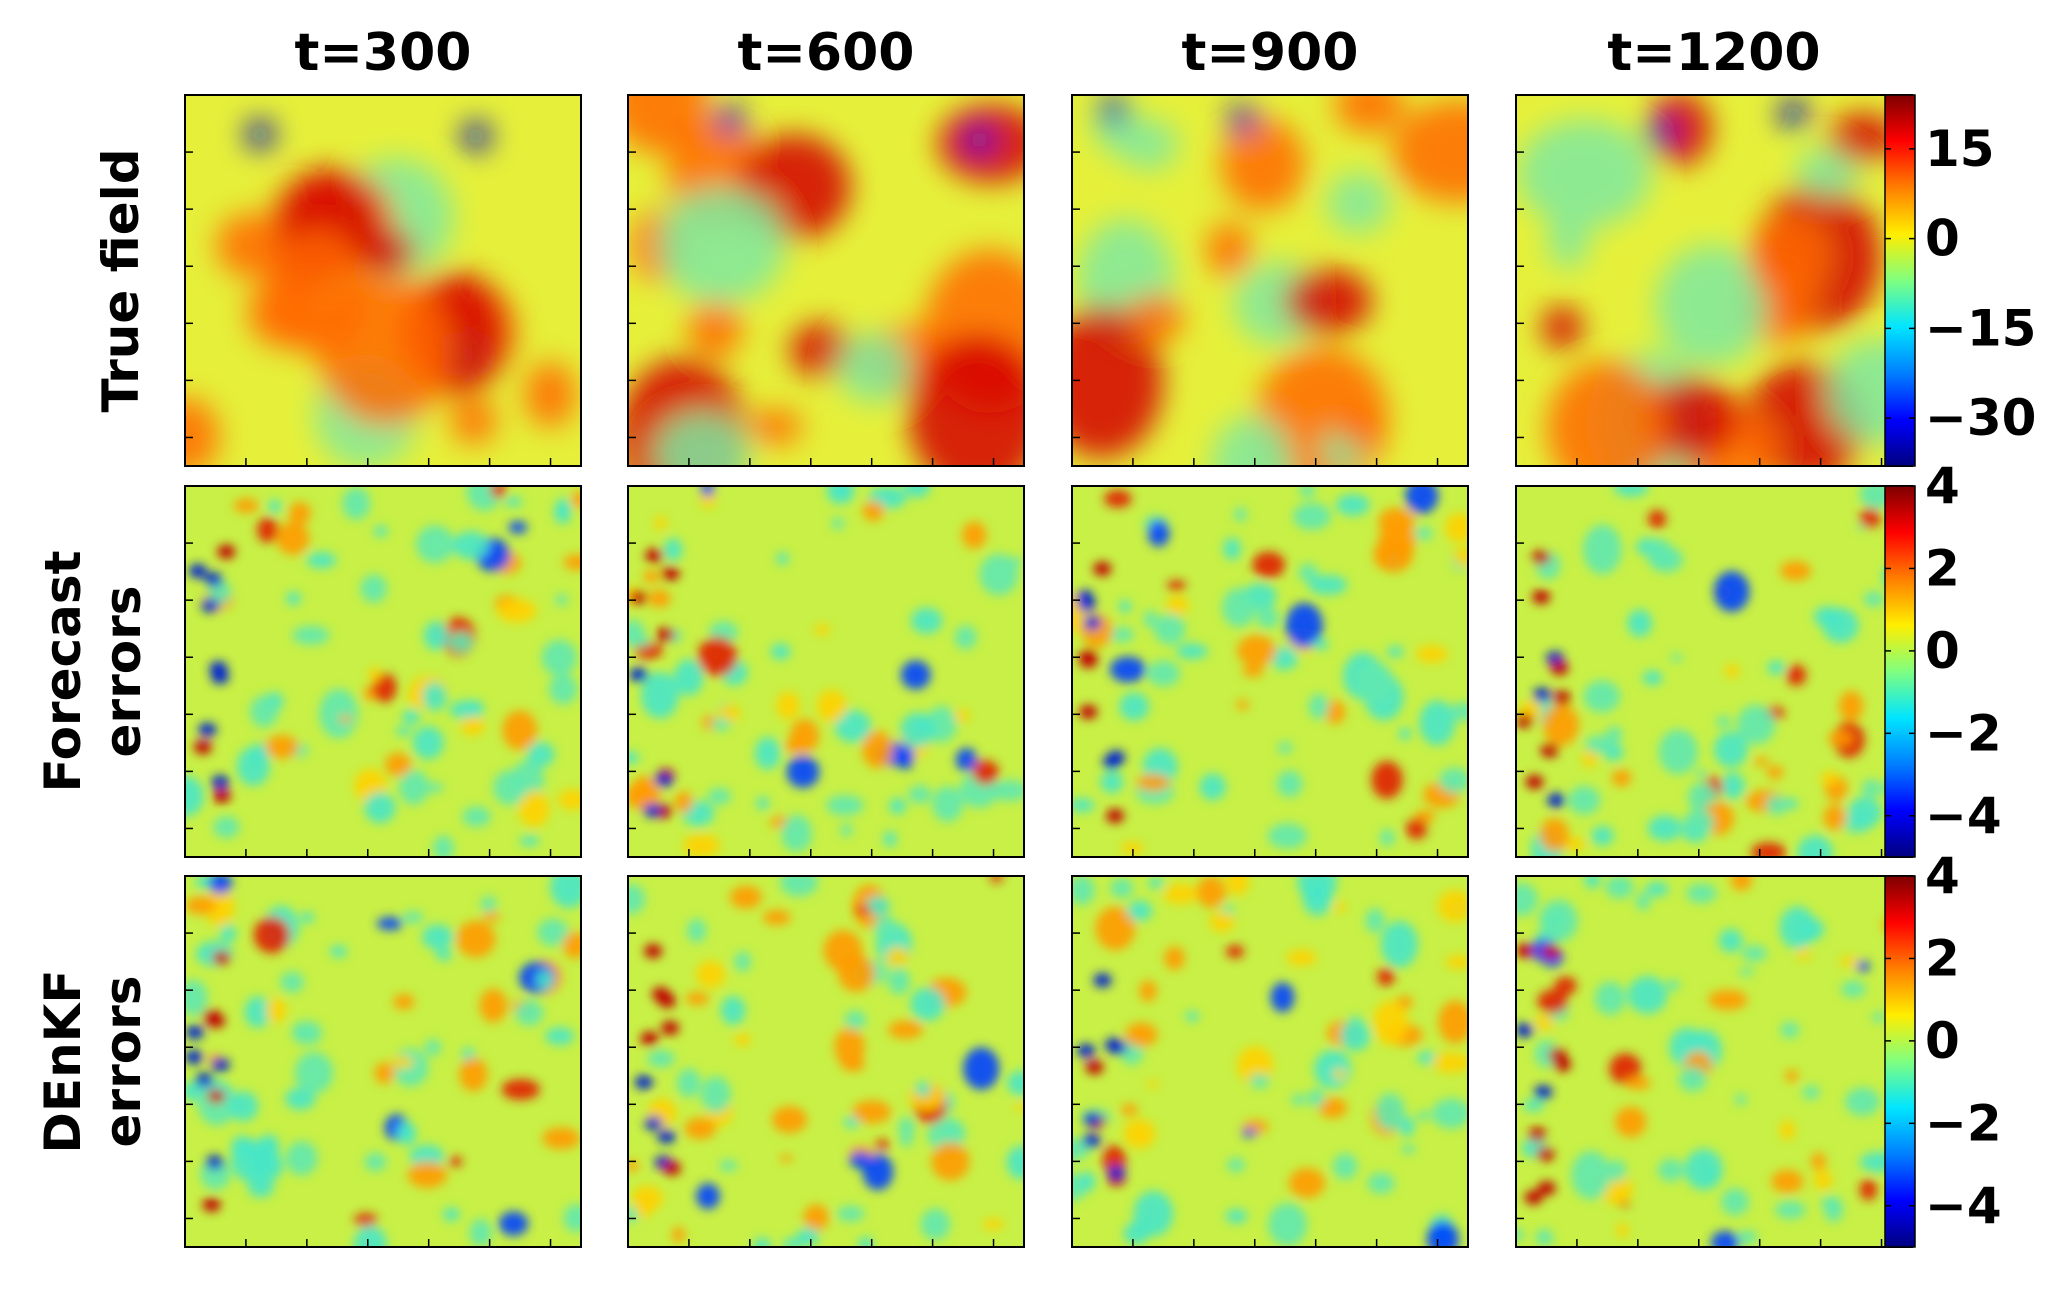 This screenshot has width=2067, height=1296. Describe the element at coordinates (1713, 53) in the screenshot. I see `column-title: t=1200` at that location.